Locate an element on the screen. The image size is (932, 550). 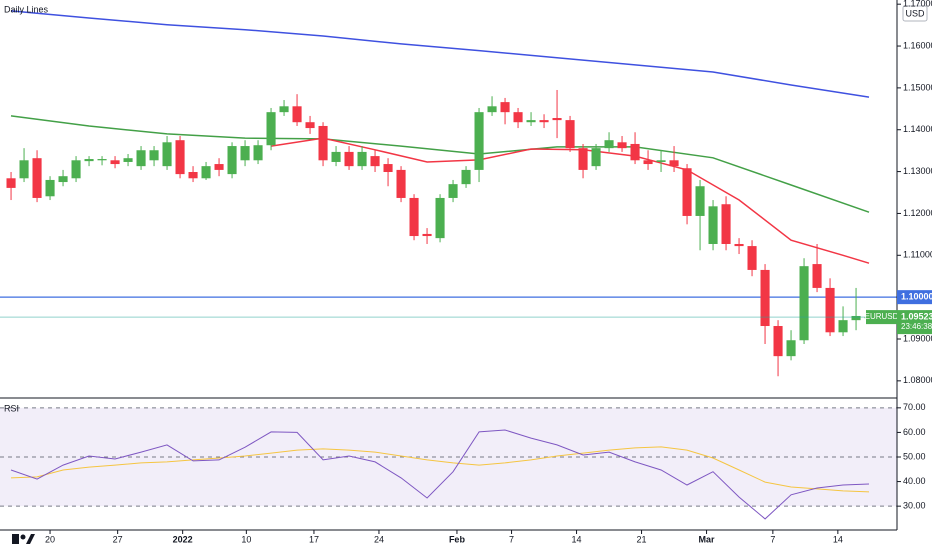
logo is located at coordinates (23, 539).